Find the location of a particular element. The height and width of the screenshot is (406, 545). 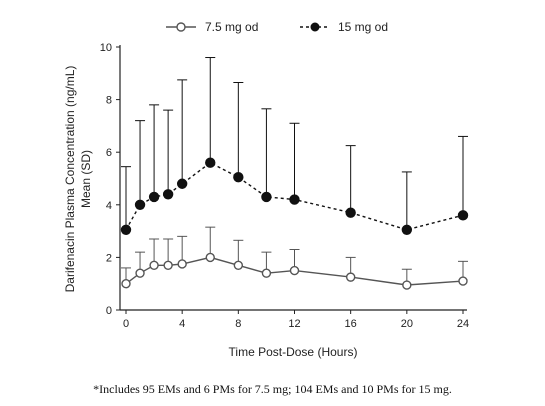

legend-marker-7-5mg is located at coordinates (181, 27).